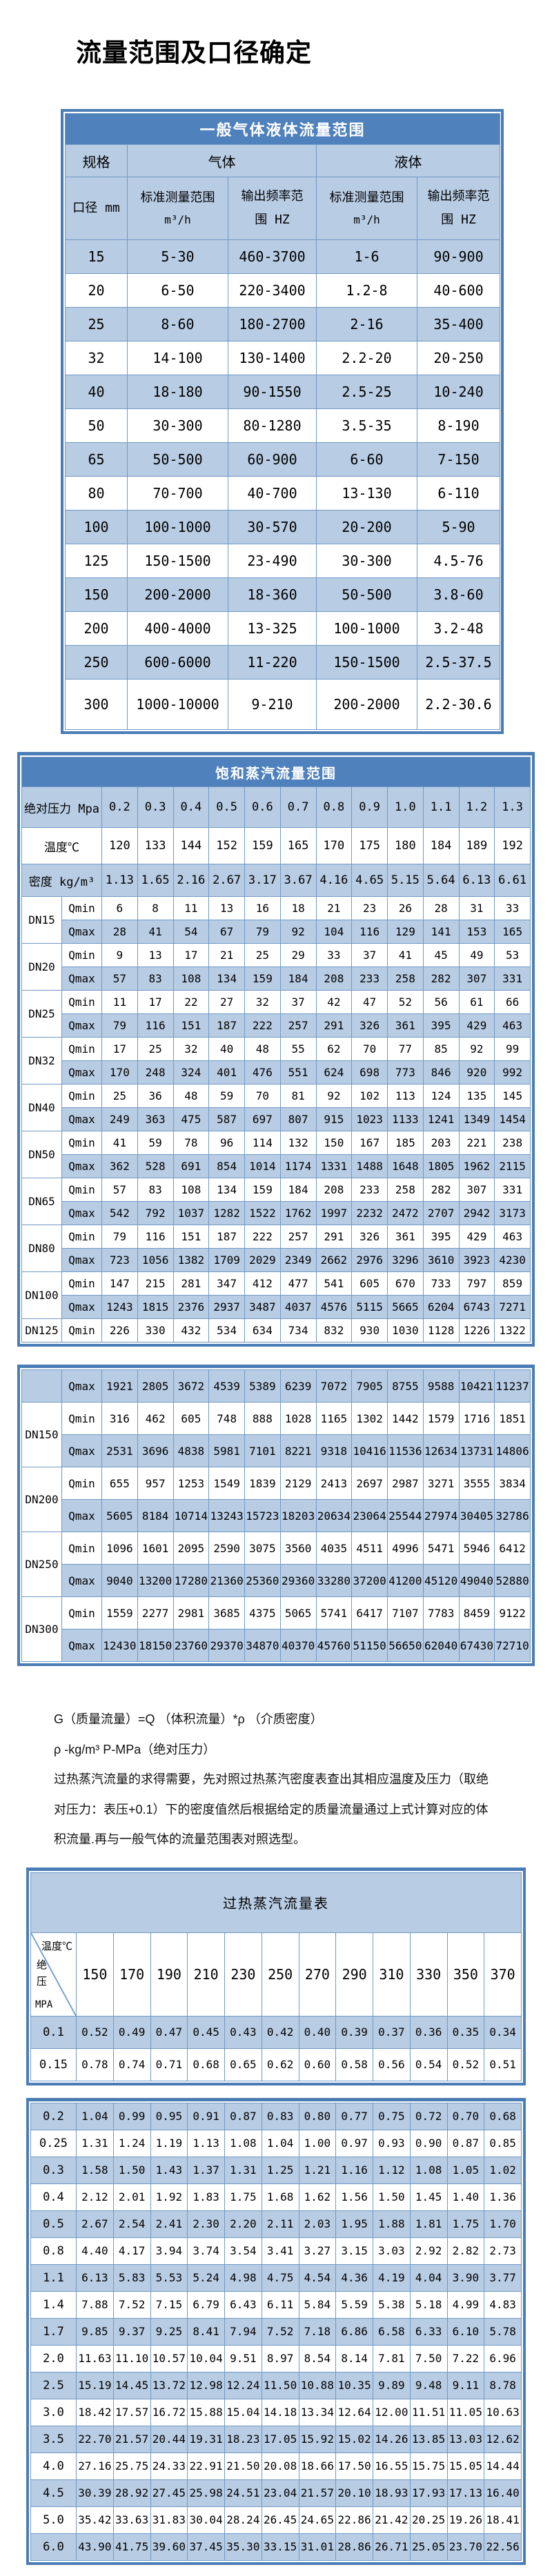 Image resolution: width=552 pixels, height=2576 pixels. Describe the element at coordinates (458, 594) in the screenshot. I see `cell-liquid-freq: 3.8-60` at that location.